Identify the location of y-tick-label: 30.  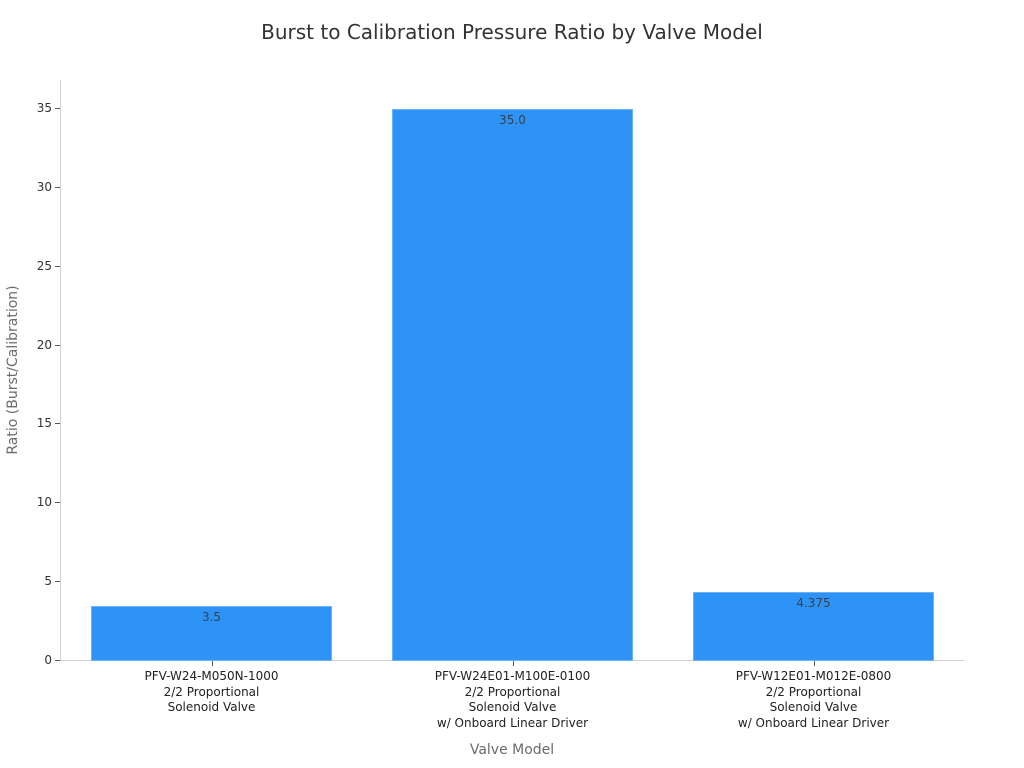
(44, 186).